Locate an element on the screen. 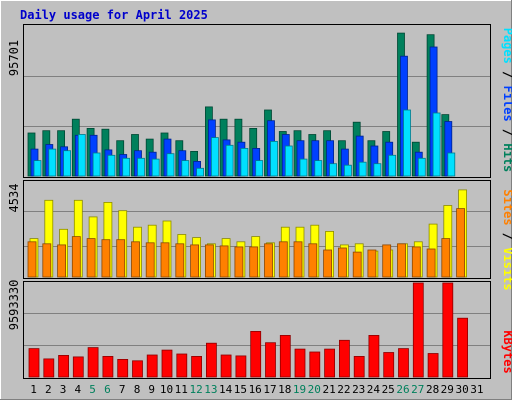 This screenshot has height=400, width=512. x-tick-label: 7 is located at coordinates (122, 389).